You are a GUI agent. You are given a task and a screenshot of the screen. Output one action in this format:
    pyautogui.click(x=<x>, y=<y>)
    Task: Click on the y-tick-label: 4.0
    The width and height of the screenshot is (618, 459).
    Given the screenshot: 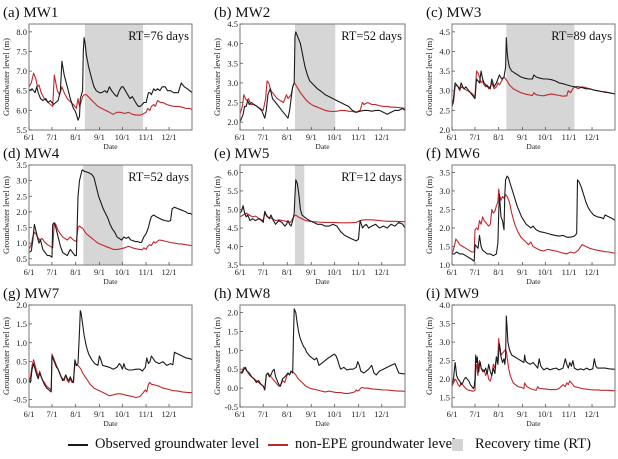 What is the action you would take?
    pyautogui.click(x=232, y=246)
    